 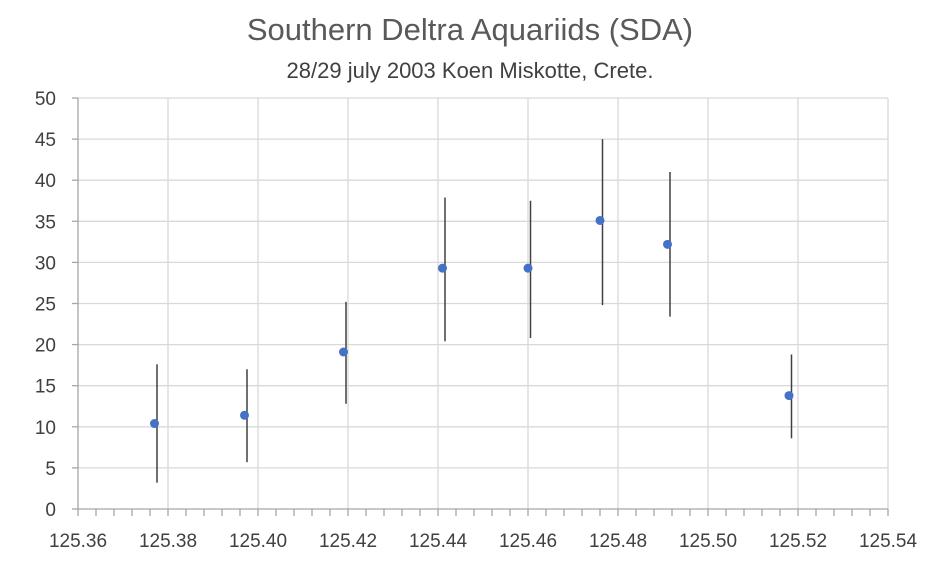 What do you see at coordinates (470, 70) in the screenshot?
I see `chart-subtitle: 28/29 july 2003 Koen Miskotte, Crete.` at bounding box center [470, 70].